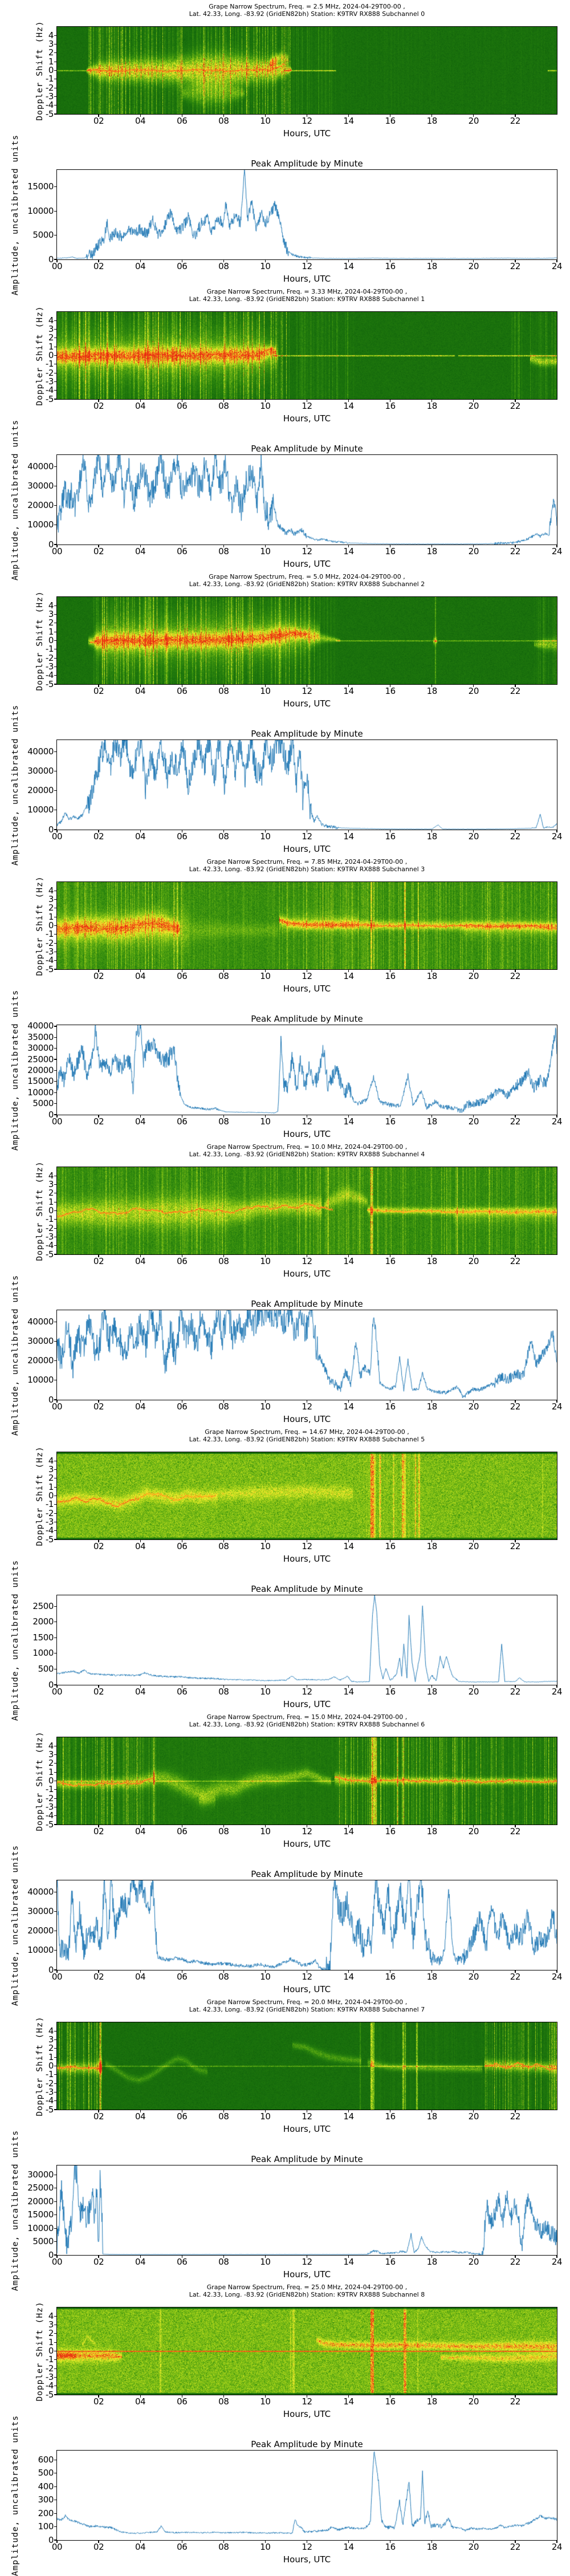  What do you see at coordinates (40, 466) in the screenshot?
I see `amp-ytick-label: 40000` at bounding box center [40, 466].